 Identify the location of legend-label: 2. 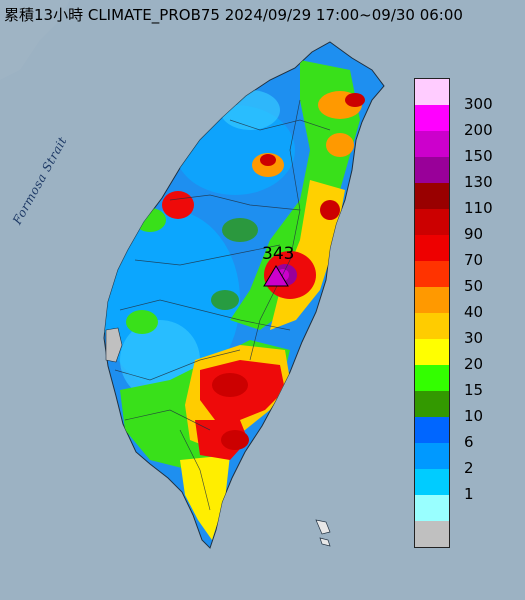
(469, 468).